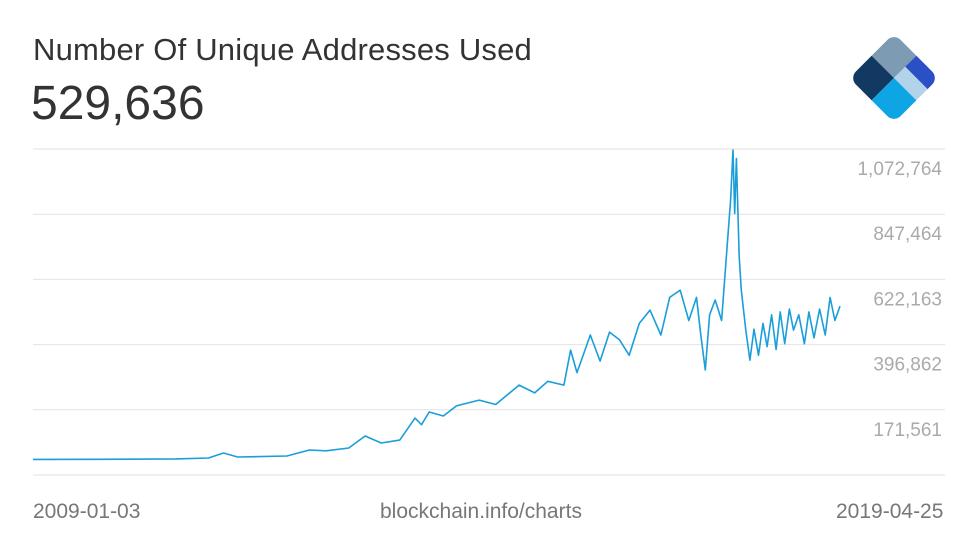 Image resolution: width=980 pixels, height=551 pixels. Describe the element at coordinates (907, 299) in the screenshot. I see `y-tick-label: 622,163` at that location.